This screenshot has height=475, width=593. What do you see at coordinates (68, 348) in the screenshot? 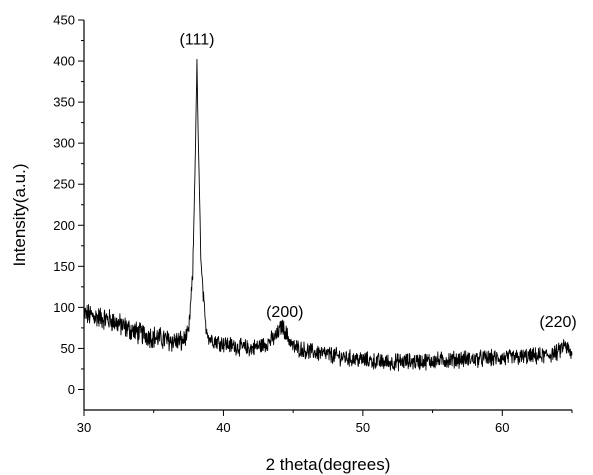
I see `y-tick-label: 50` at bounding box center [68, 348].